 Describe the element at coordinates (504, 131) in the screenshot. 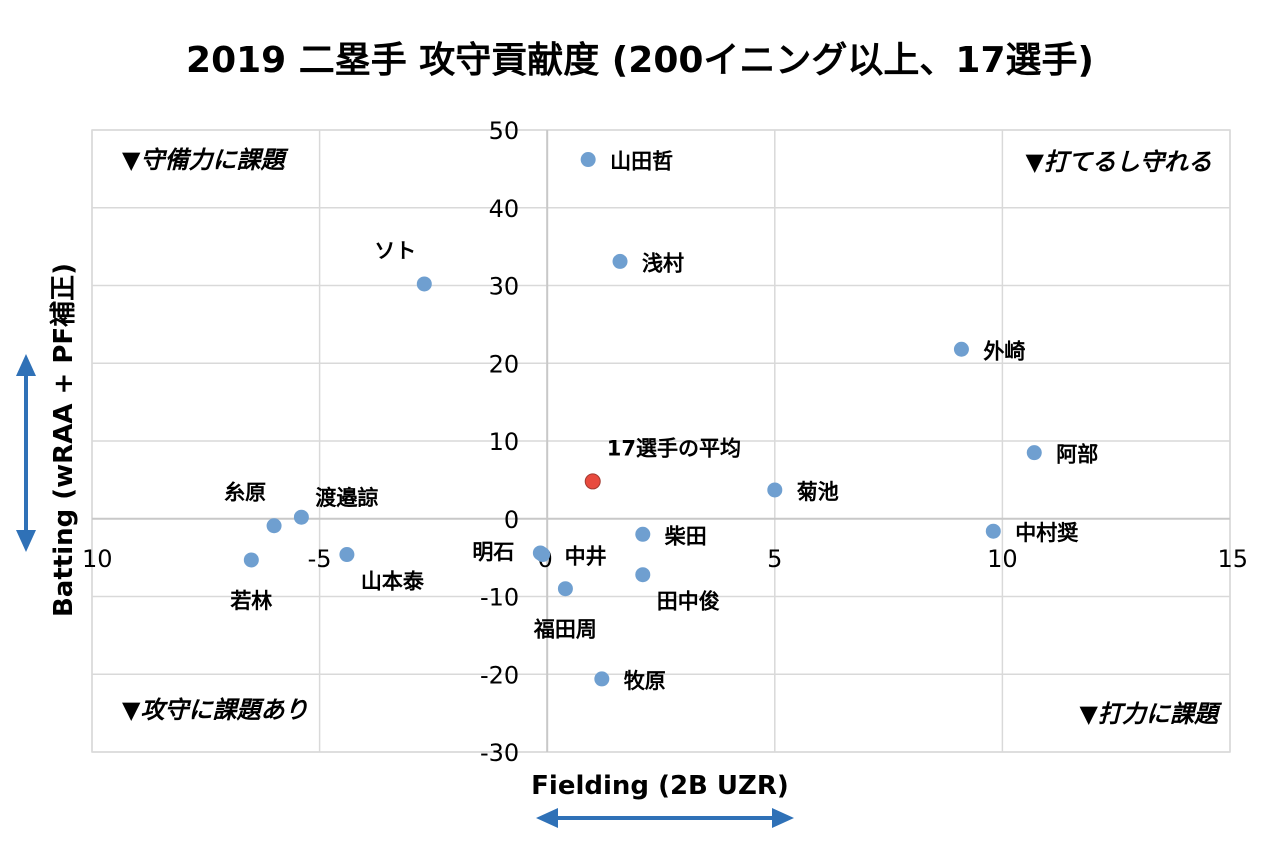

I see `y-tick-label: 50` at that location.